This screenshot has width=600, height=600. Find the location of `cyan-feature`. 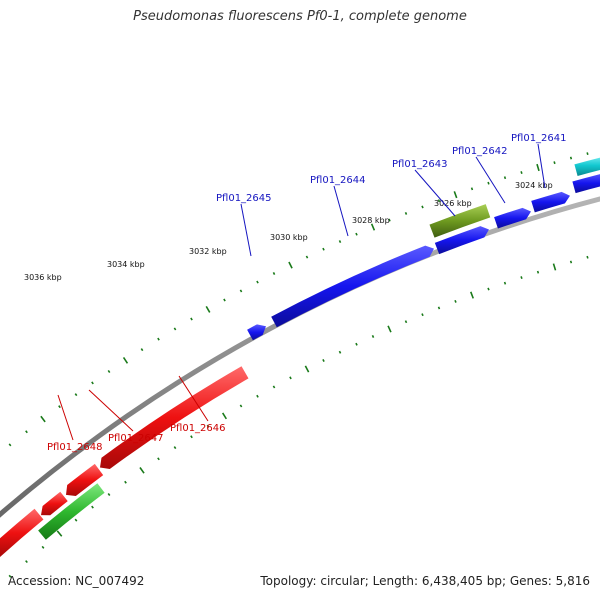

cyan-feature is located at coordinates (587, 166).